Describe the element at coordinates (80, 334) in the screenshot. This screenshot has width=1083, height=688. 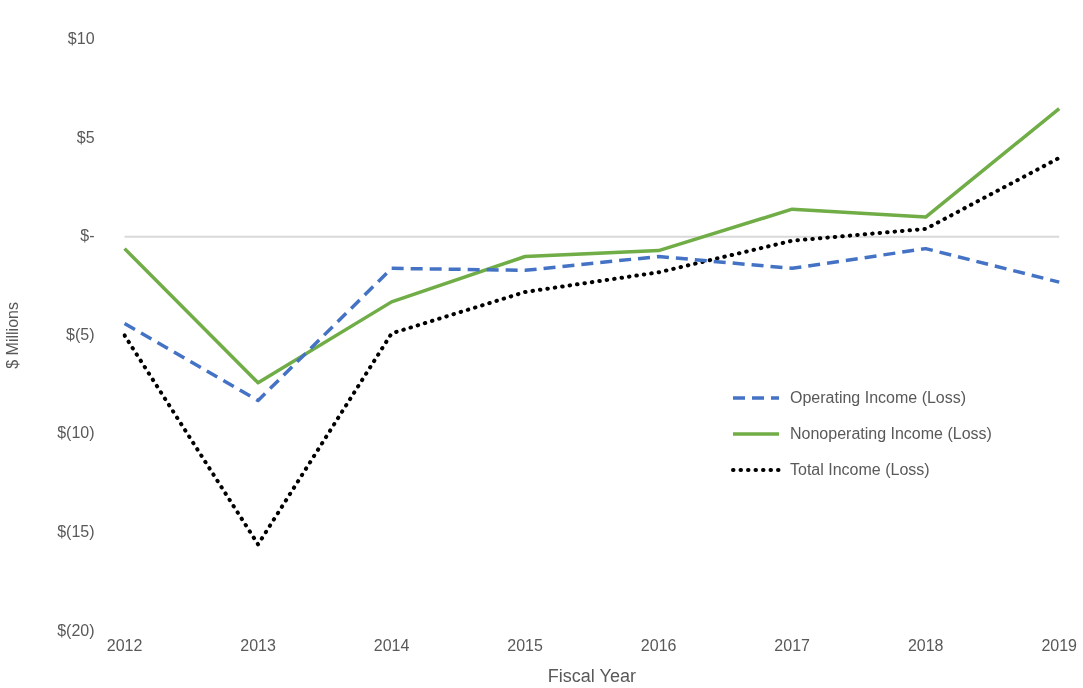
I see `y-tick-label: $(5)` at that location.